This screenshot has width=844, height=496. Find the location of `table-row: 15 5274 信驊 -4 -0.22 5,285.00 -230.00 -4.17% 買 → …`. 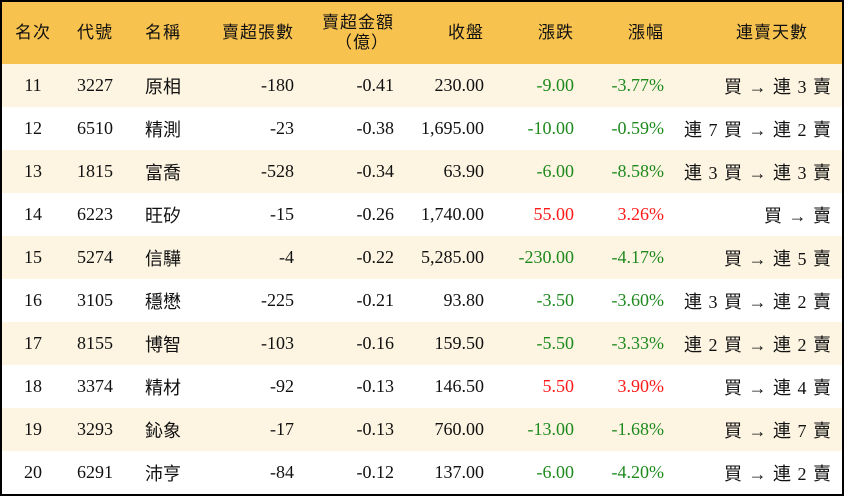

table-row: 15 5274 信驊 -4 -0.22 5,285.00 -230.00 -4.17% 買 → … is located at coordinates (422, 257).